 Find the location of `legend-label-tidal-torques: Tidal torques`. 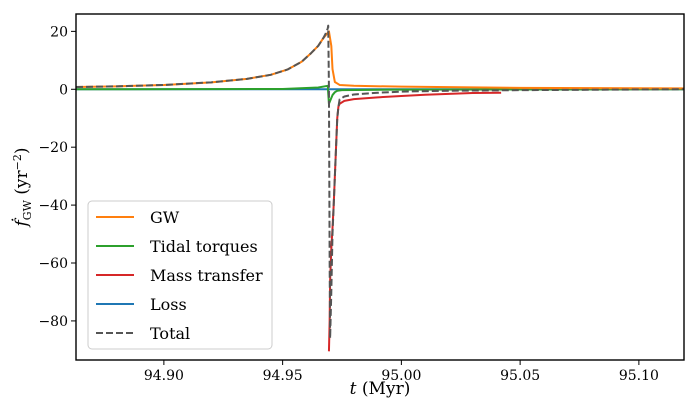

legend-label-tidal-torques: Tidal torques is located at coordinates (204, 246).